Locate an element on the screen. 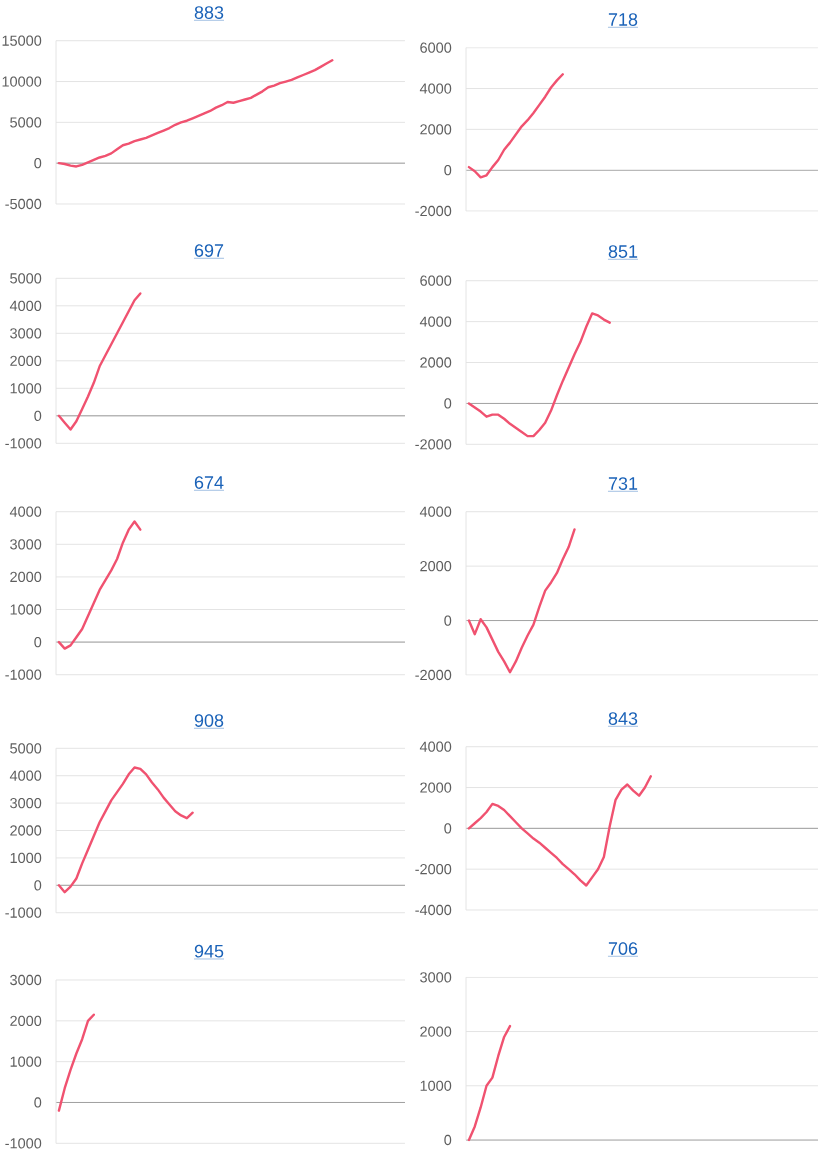  y-tick-label: 15000 is located at coordinates (22, 40).